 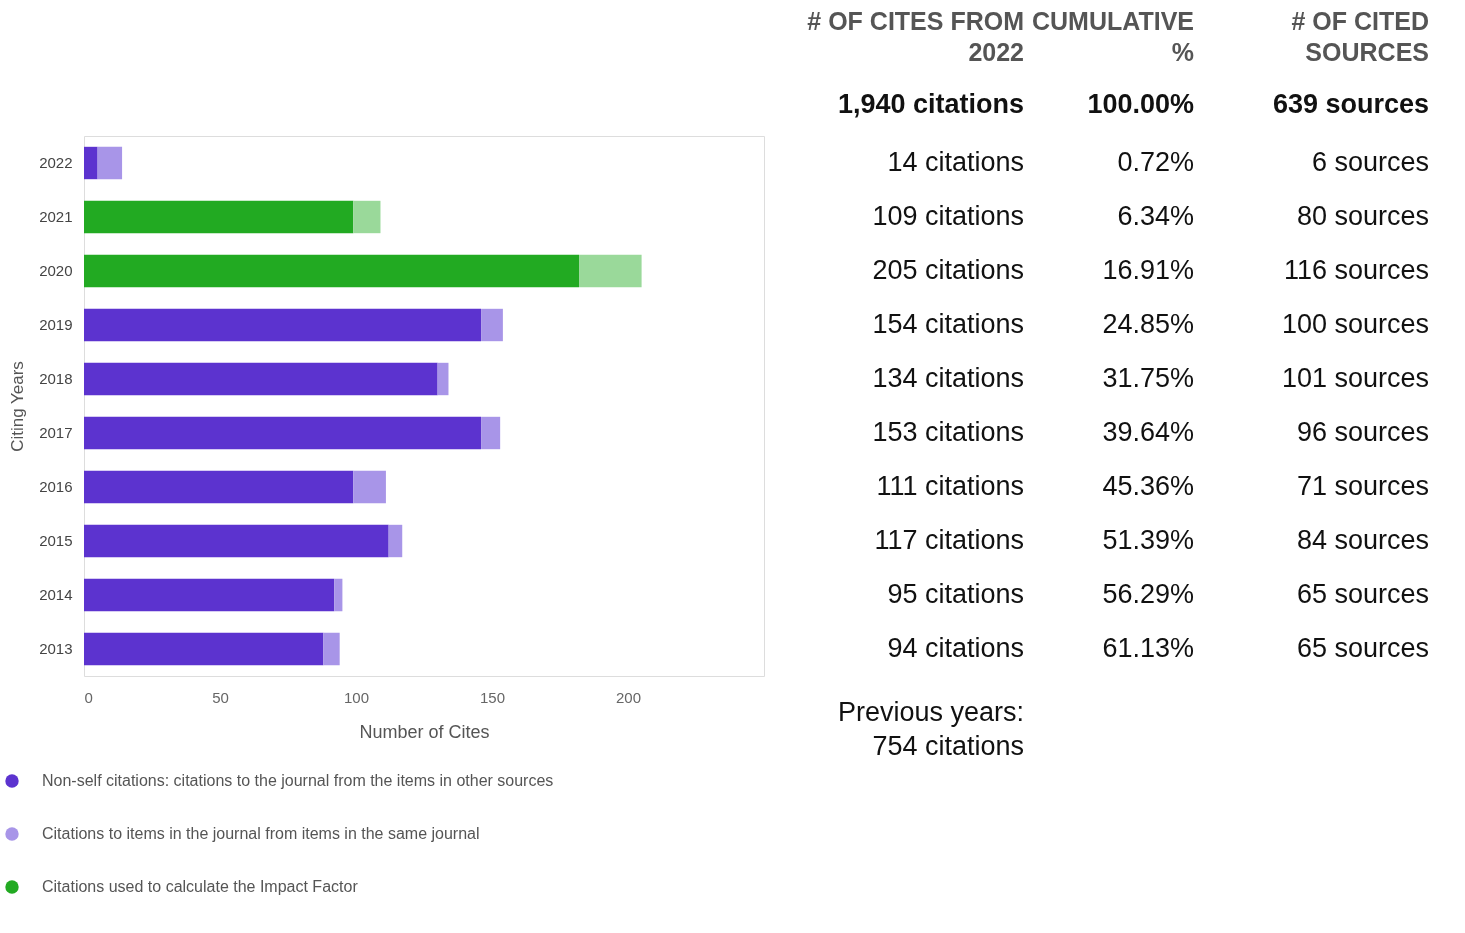 What do you see at coordinates (1148, 378) in the screenshot?
I see `text: 31.75%` at bounding box center [1148, 378].